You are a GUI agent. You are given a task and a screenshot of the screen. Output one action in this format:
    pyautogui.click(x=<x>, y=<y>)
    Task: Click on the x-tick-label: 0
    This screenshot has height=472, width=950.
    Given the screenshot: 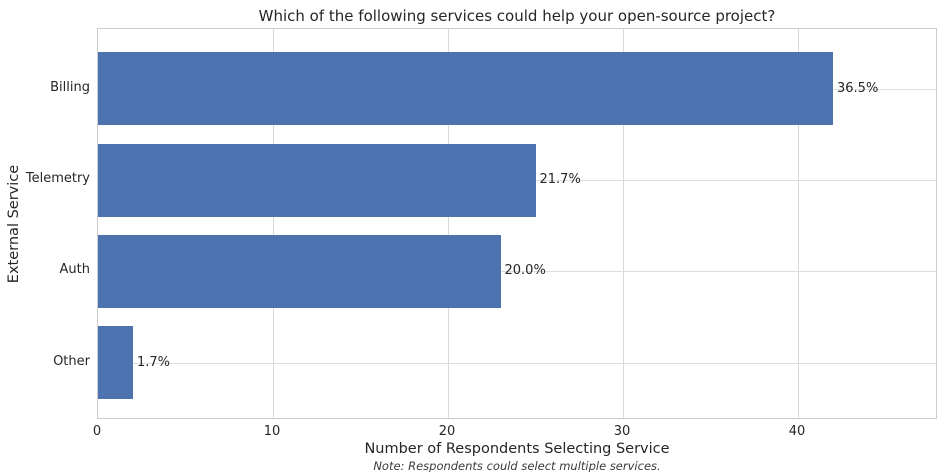 What is the action you would take?
    pyautogui.click(x=97, y=431)
    